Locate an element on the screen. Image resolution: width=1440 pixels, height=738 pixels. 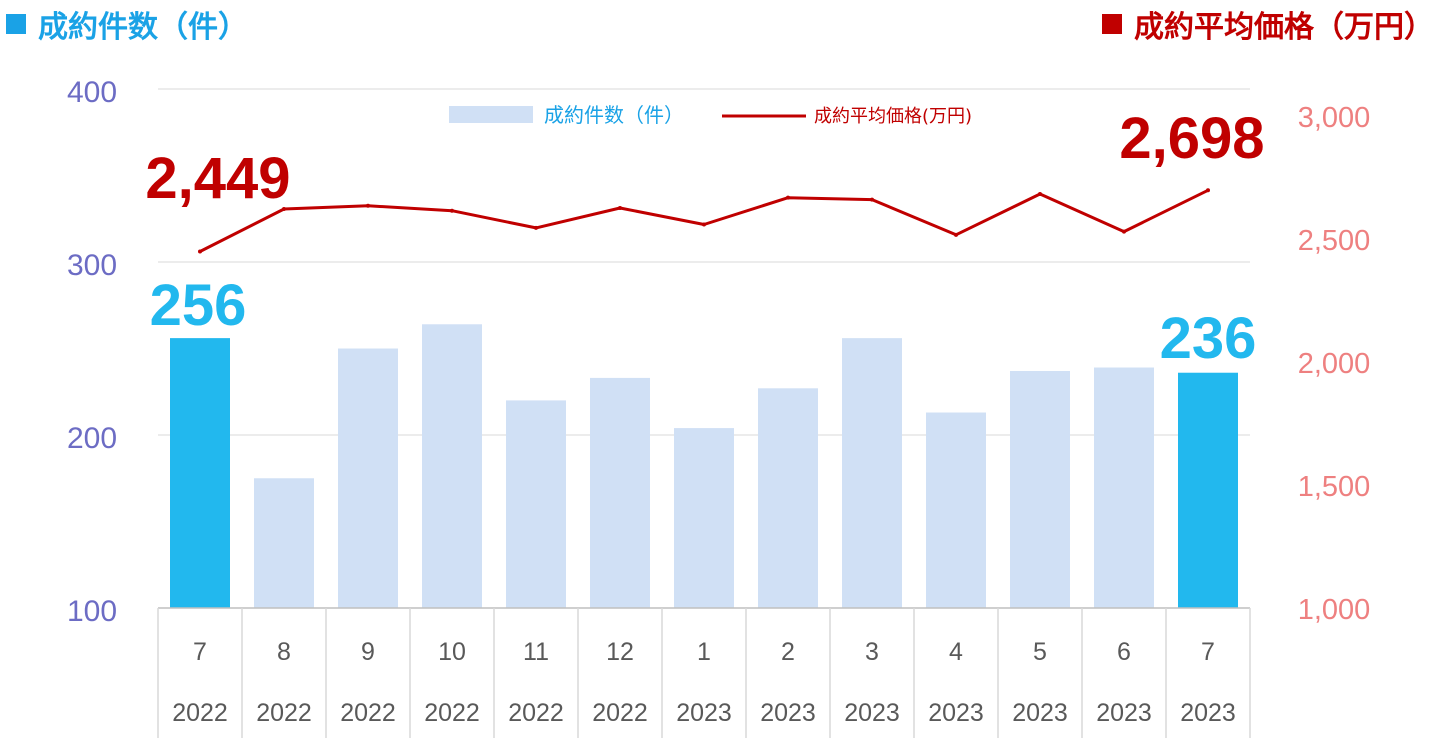
right-axis-header: 成約平均価格（万円） is located at coordinates (1268, 24).